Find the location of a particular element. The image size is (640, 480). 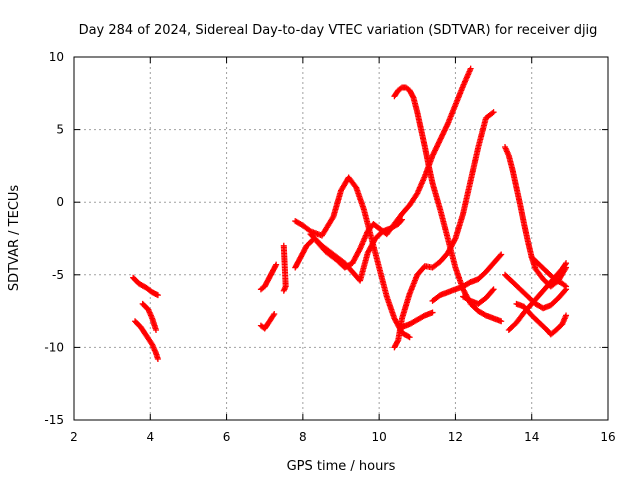

y-tick-label: -15 is located at coordinates (54, 420).